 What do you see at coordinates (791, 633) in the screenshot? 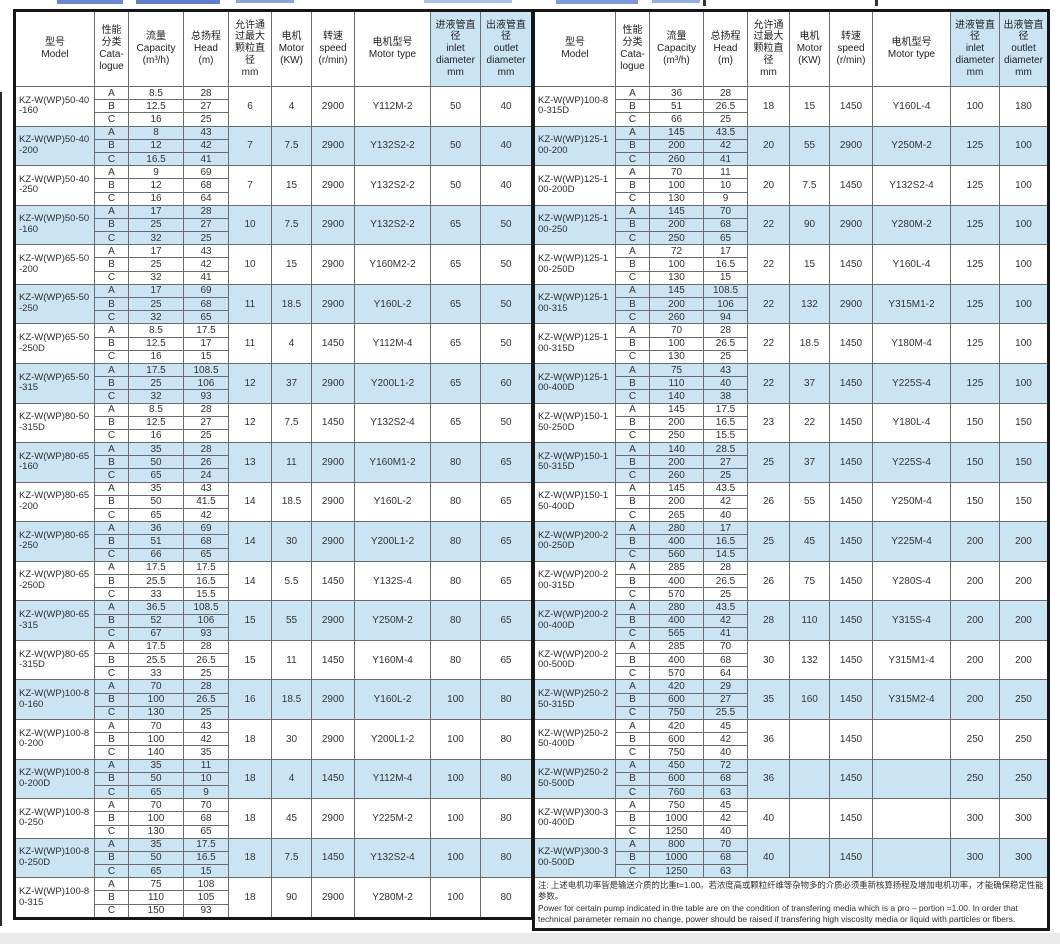
I see `table-row: C 565 41` at bounding box center [791, 633].